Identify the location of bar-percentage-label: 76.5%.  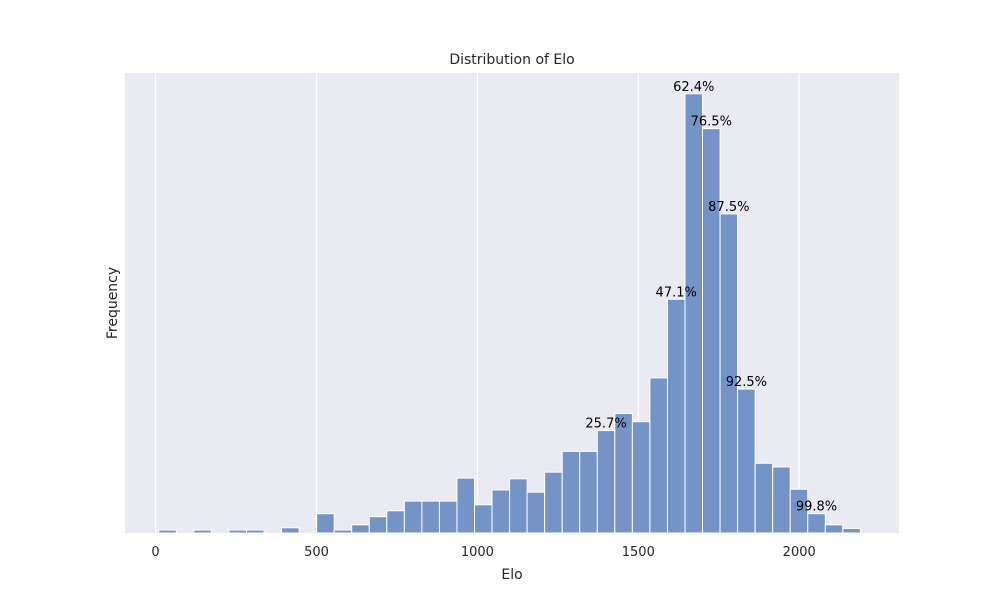
(711, 122).